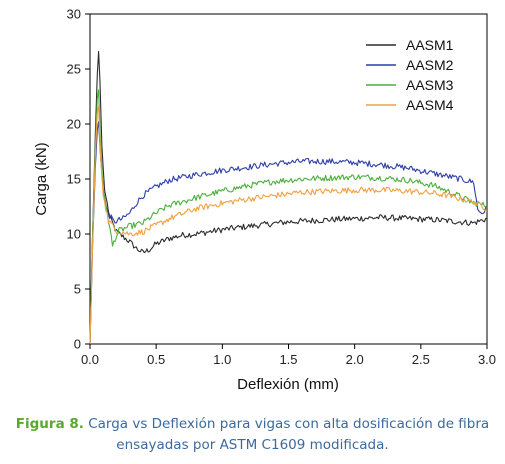  Describe the element at coordinates (49, 424) in the screenshot. I see `caption-figure-label: Figura 8.` at that location.